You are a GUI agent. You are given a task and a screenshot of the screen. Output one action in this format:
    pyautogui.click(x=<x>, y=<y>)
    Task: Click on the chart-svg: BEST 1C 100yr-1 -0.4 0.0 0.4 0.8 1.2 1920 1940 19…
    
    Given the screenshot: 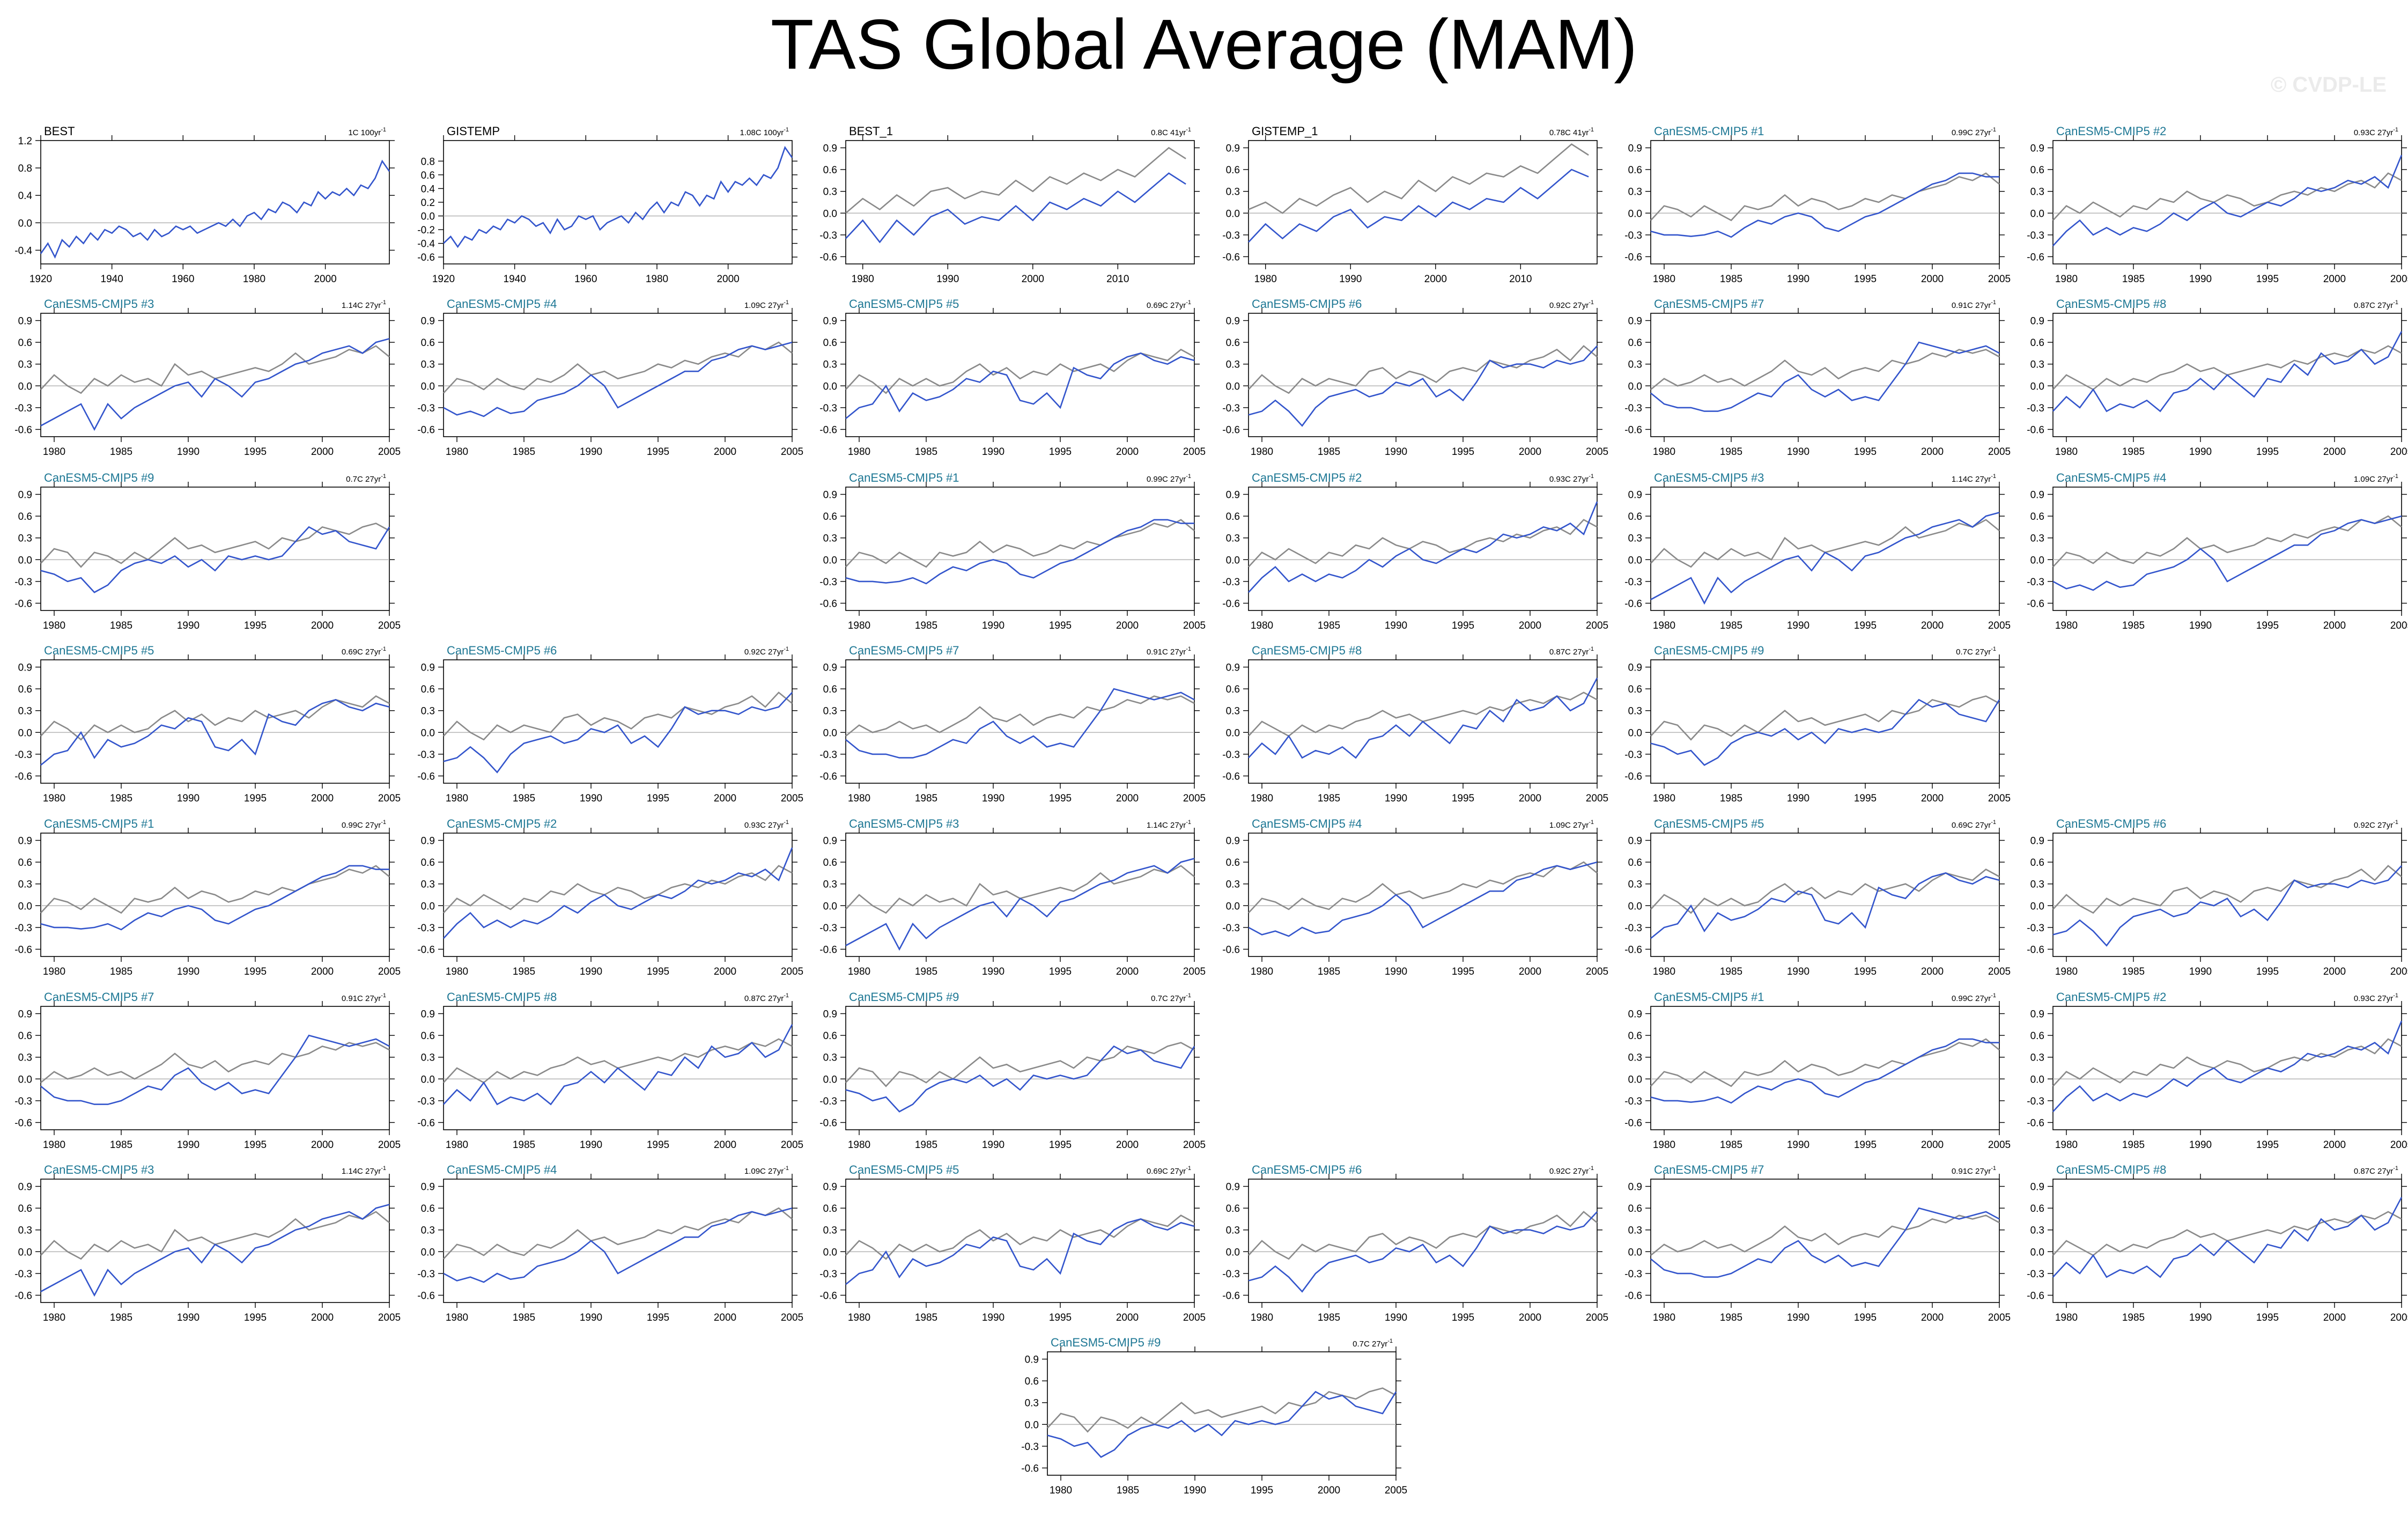 What is the action you would take?
    pyautogui.click(x=204, y=205)
    